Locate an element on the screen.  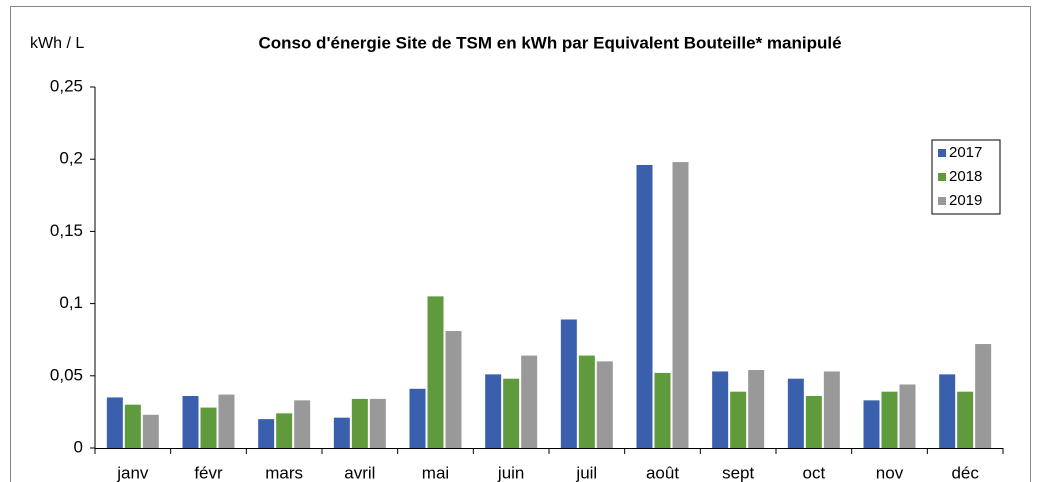
legend-label: 2019 is located at coordinates (965, 200).